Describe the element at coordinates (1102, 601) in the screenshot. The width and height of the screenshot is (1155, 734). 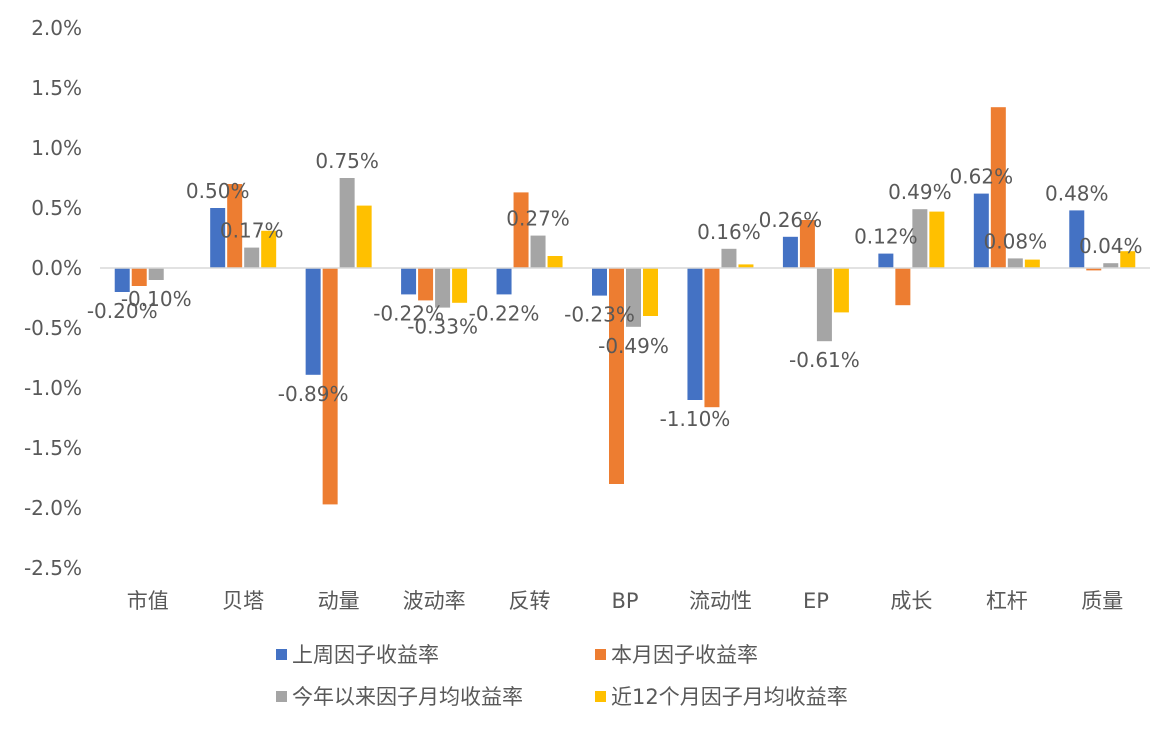
I see `x-category-label: 质量` at that location.